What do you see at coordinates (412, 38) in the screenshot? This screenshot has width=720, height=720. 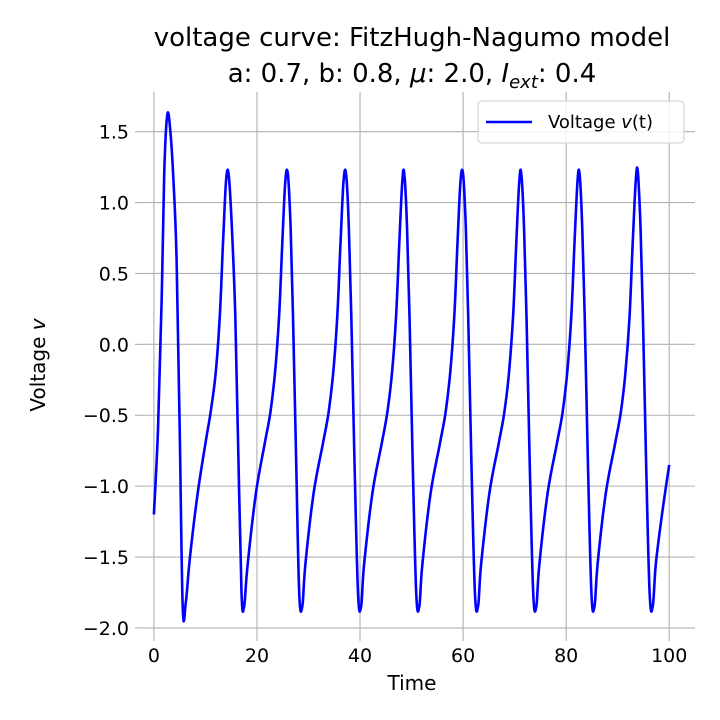 I see `chart-title-line-1: voltage curve: FitzHugh-Nagumo model` at bounding box center [412, 38].